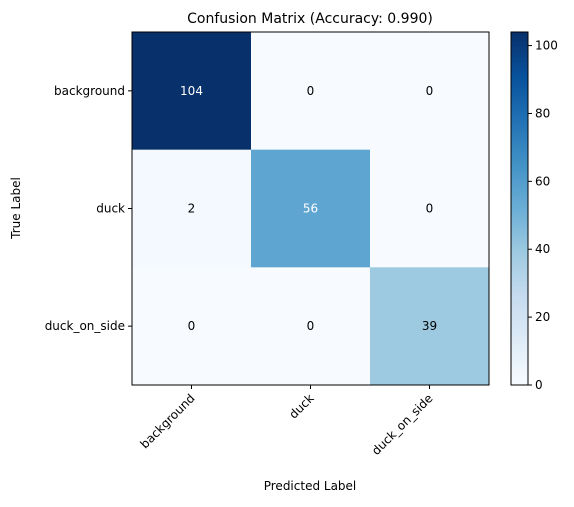  Describe the element at coordinates (542, 317) in the screenshot. I see `colorbar-tick-label: 20` at that location.